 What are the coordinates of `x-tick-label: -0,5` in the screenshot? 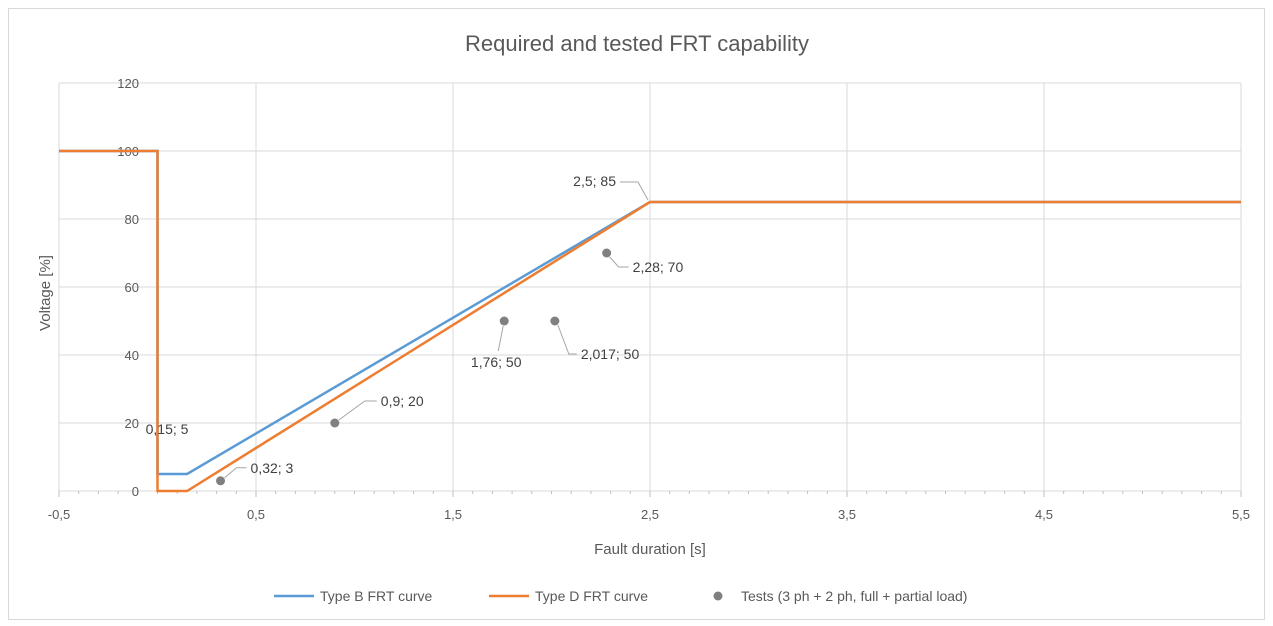 It's located at (59, 514).